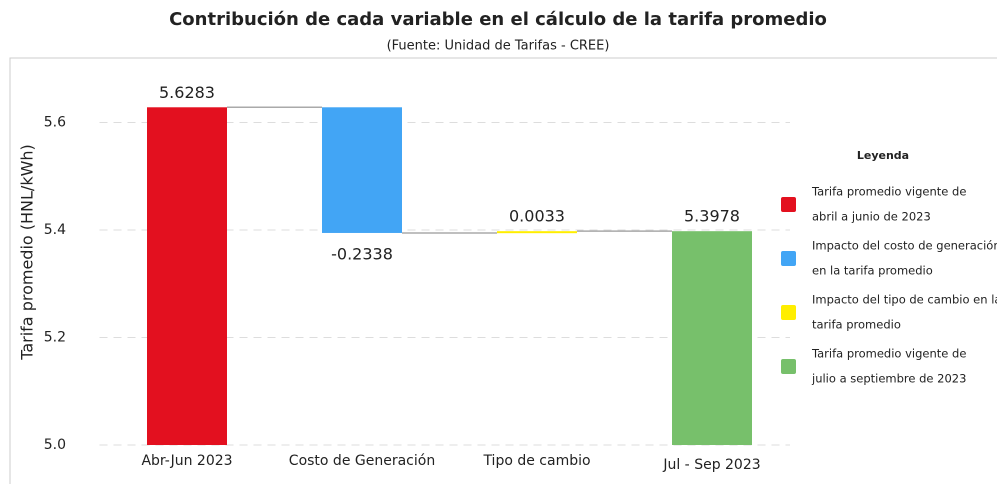  What do you see at coordinates (904, 300) in the screenshot?
I see `legend-label: Impacto del tipo de cambio en la` at bounding box center [904, 300].